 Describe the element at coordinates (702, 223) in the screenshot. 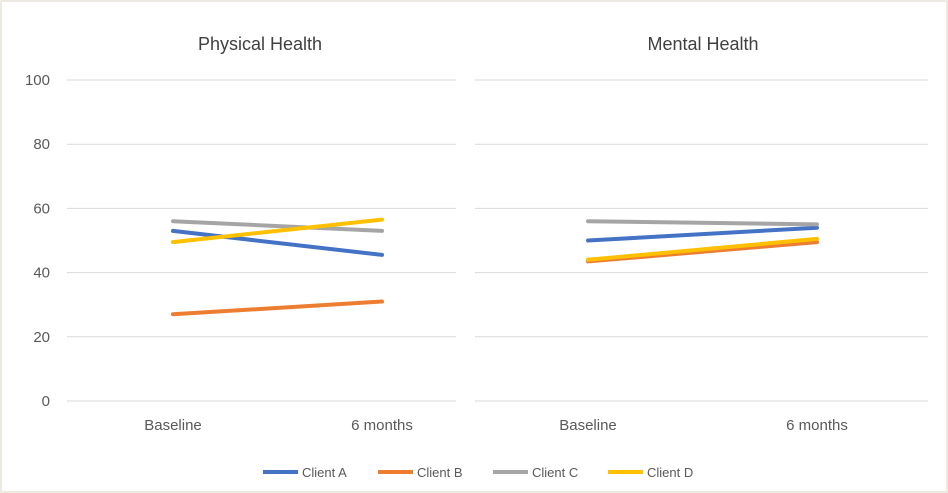

I see `mental-health-line-client-c` at that location.